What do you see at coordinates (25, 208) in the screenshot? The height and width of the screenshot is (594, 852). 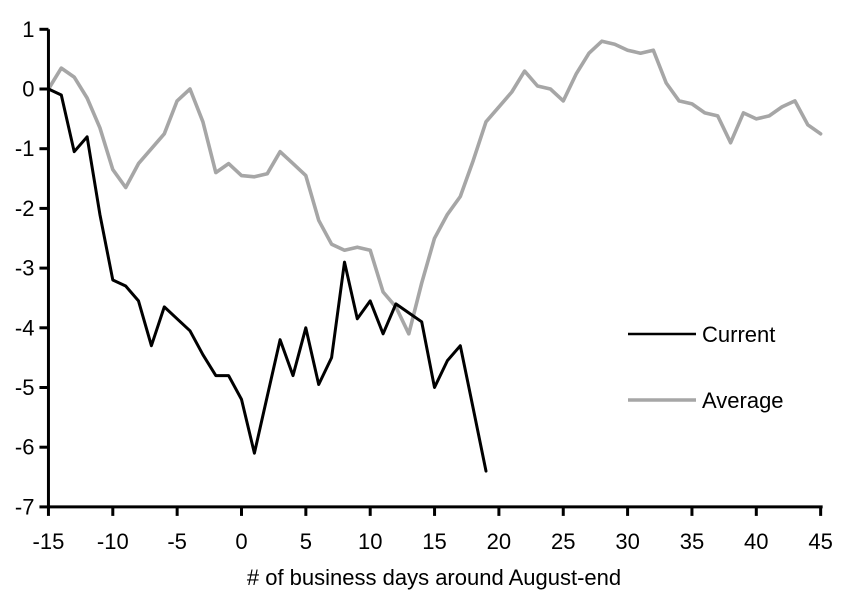 I see `y-tick-label: -2` at bounding box center [25, 208].